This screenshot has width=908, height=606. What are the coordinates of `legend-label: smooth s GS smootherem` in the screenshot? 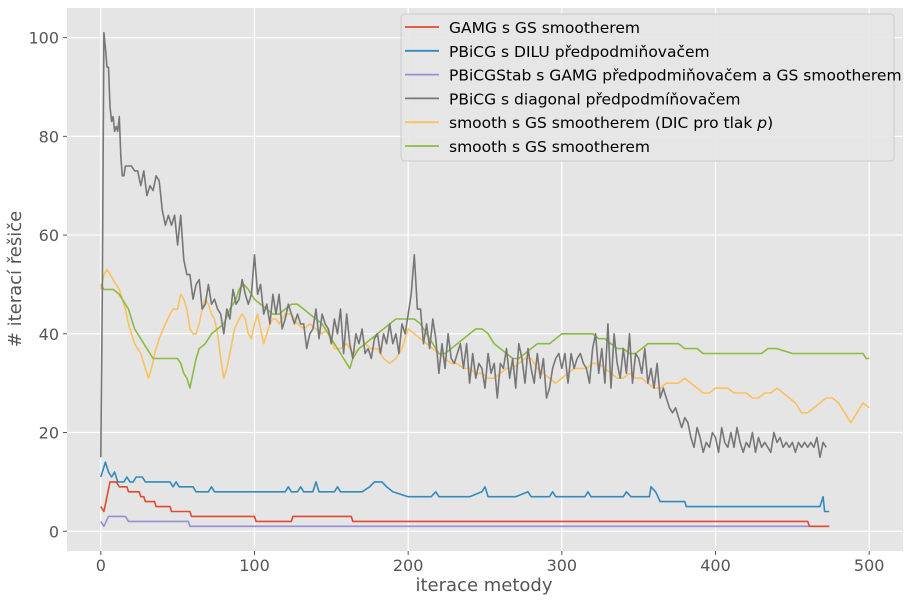 It's located at (549, 147).